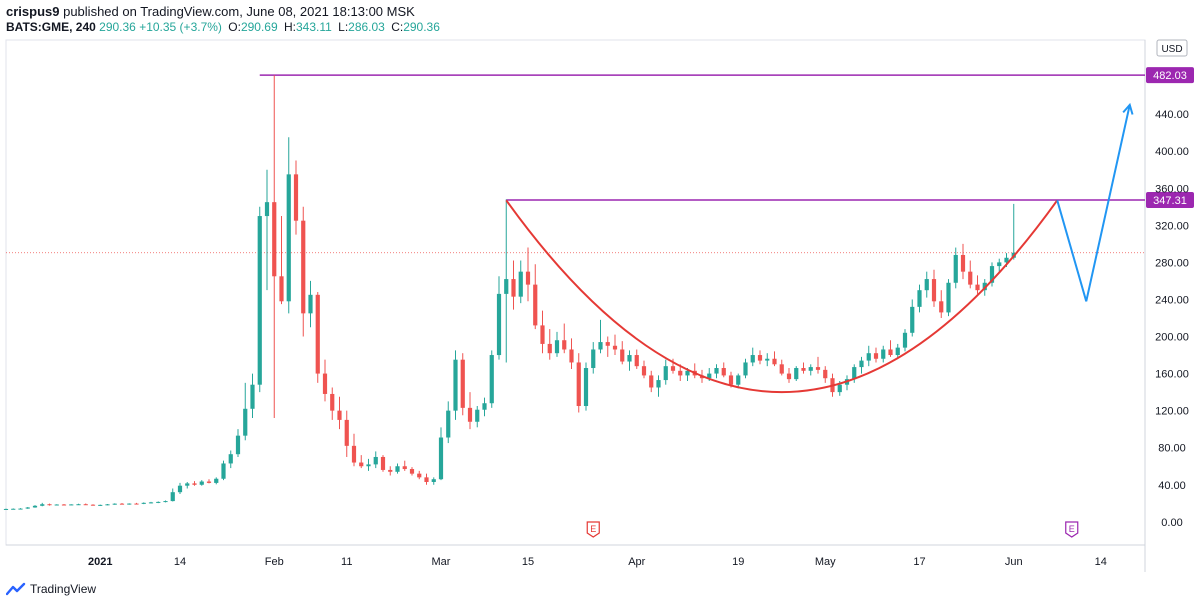 This screenshot has height=602, width=1200. What do you see at coordinates (1172, 449) in the screenshot?
I see `y-tick-label: 80.00` at bounding box center [1172, 449].